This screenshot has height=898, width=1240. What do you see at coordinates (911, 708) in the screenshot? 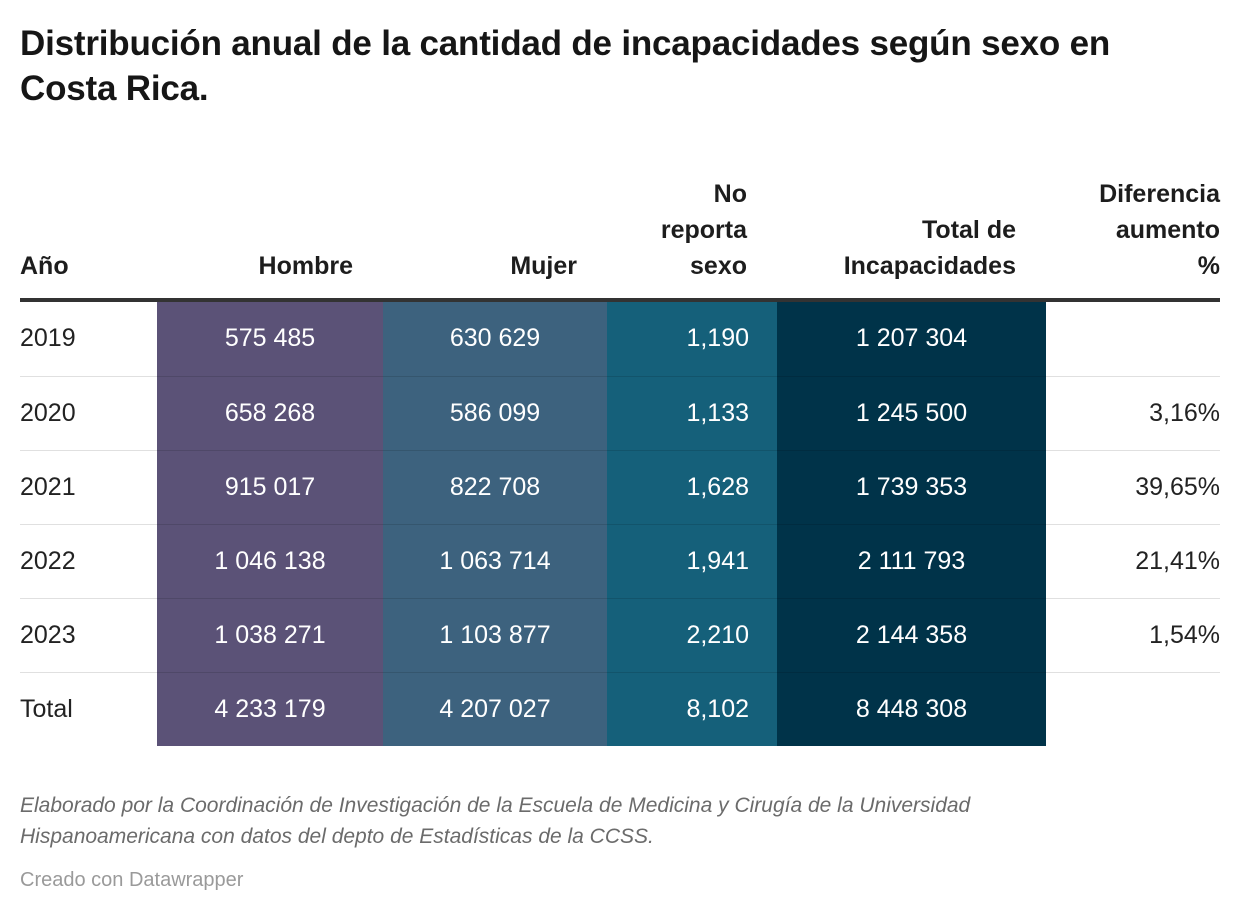
I see `total-cell: 8 448 308` at bounding box center [911, 708].